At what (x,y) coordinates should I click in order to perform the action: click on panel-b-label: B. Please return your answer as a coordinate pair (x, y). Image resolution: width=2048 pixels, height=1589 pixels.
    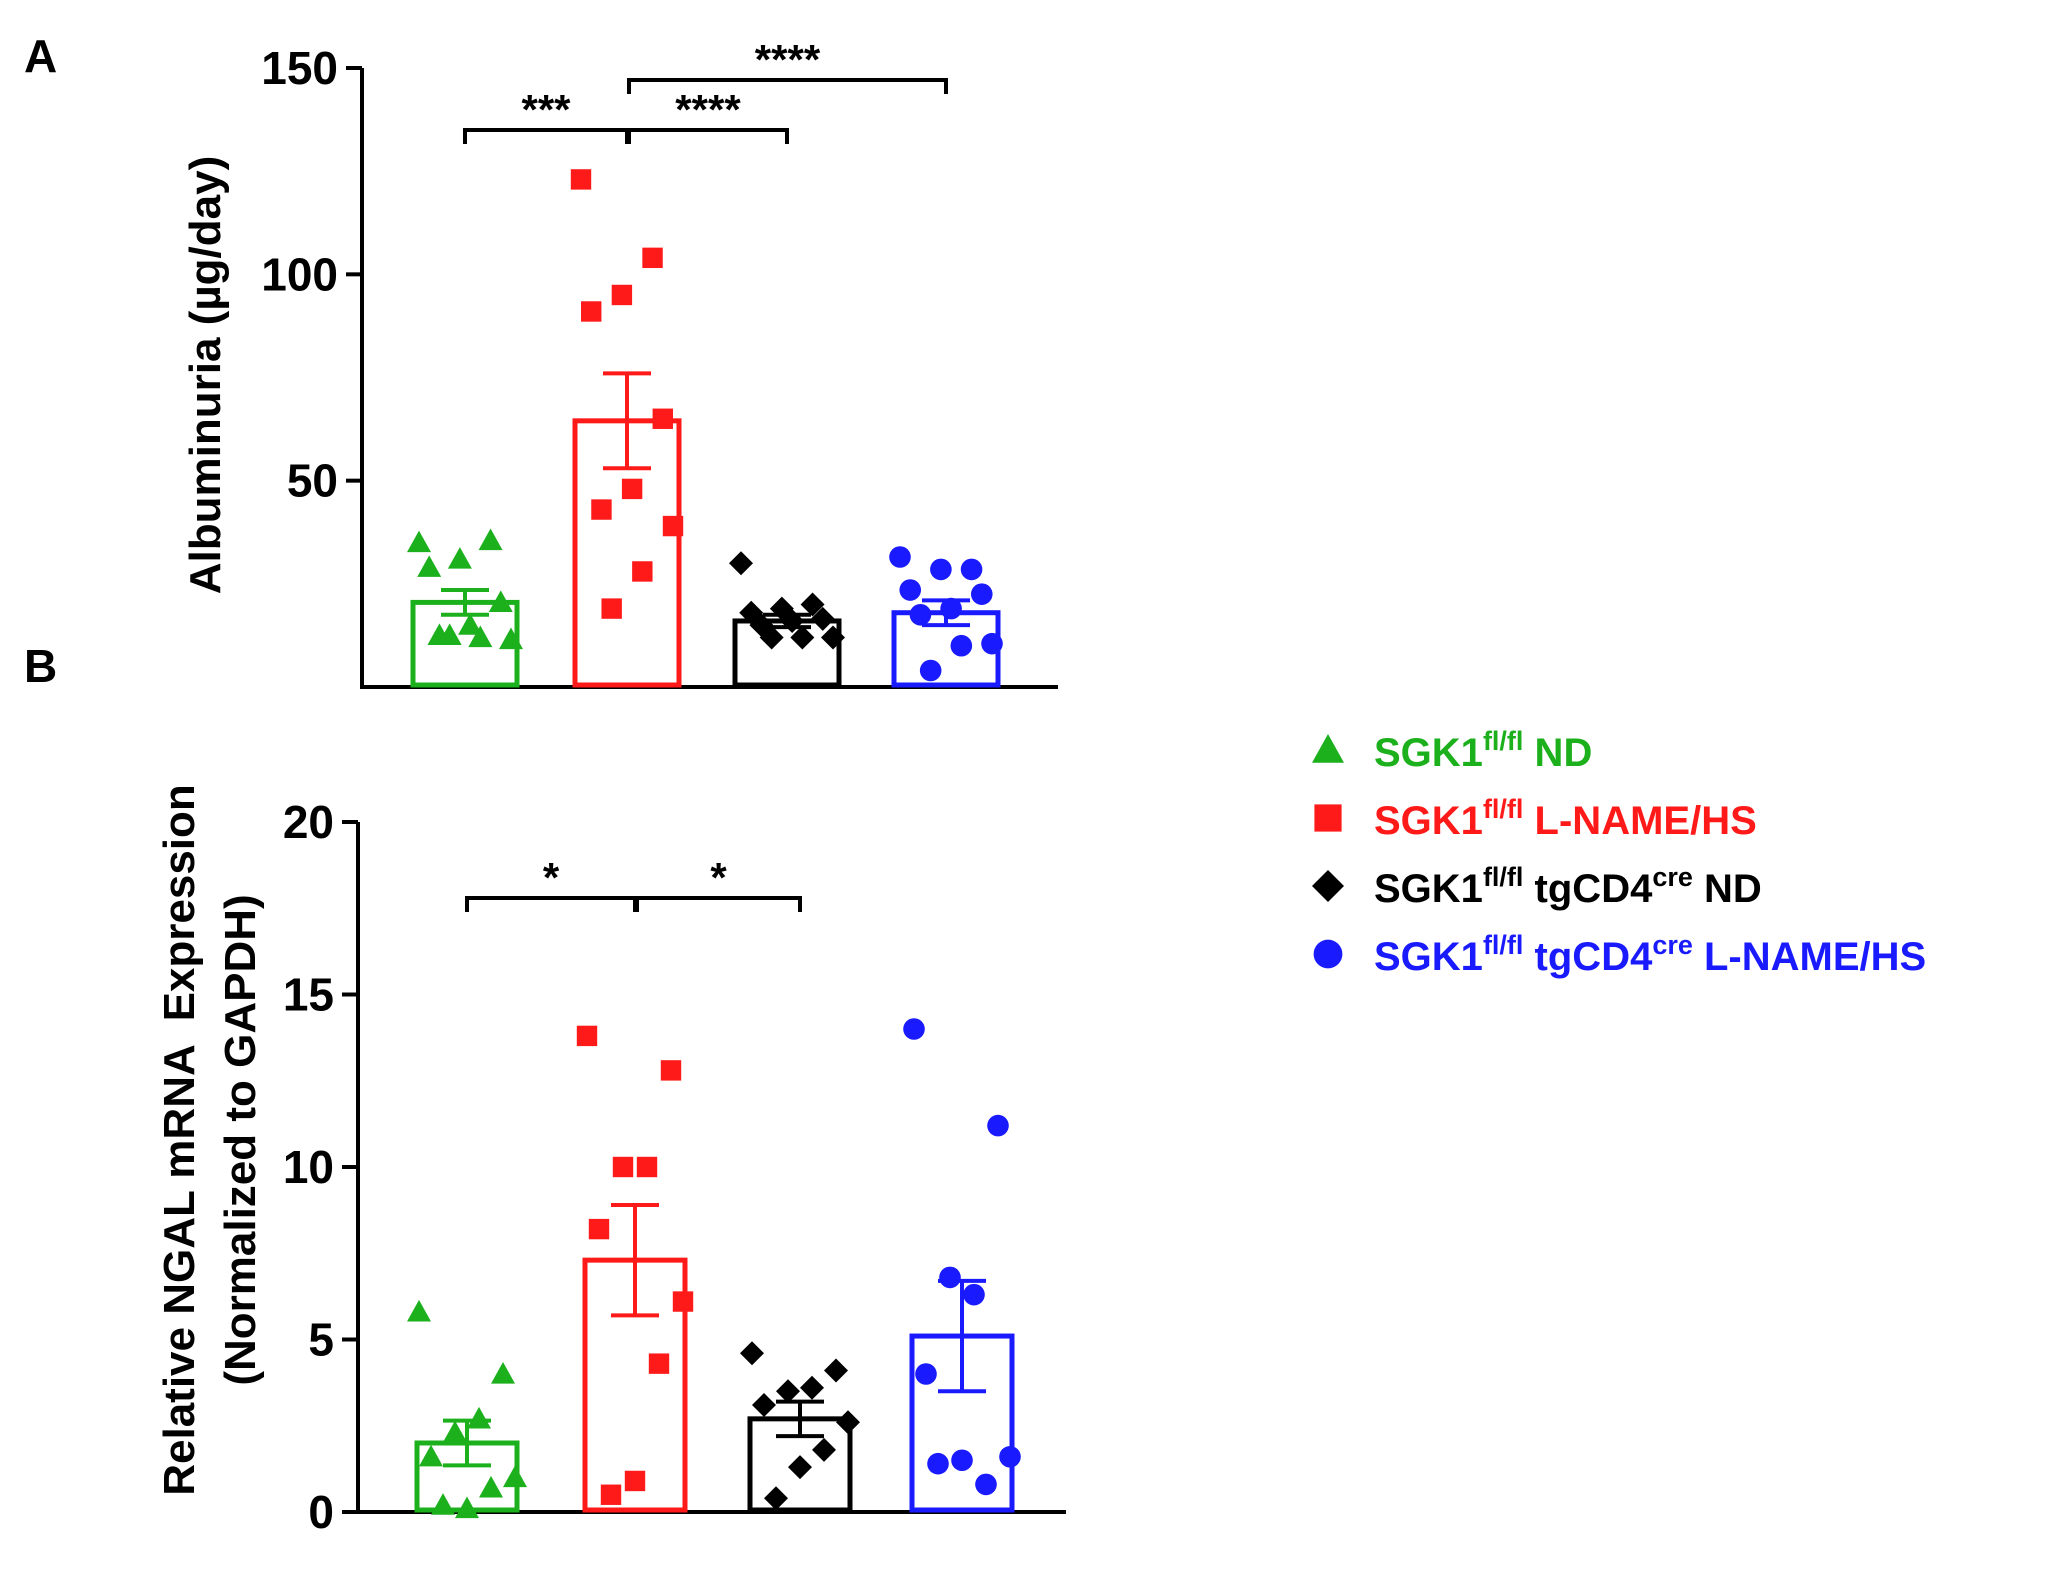
    Looking at the image, I should click on (40, 666).